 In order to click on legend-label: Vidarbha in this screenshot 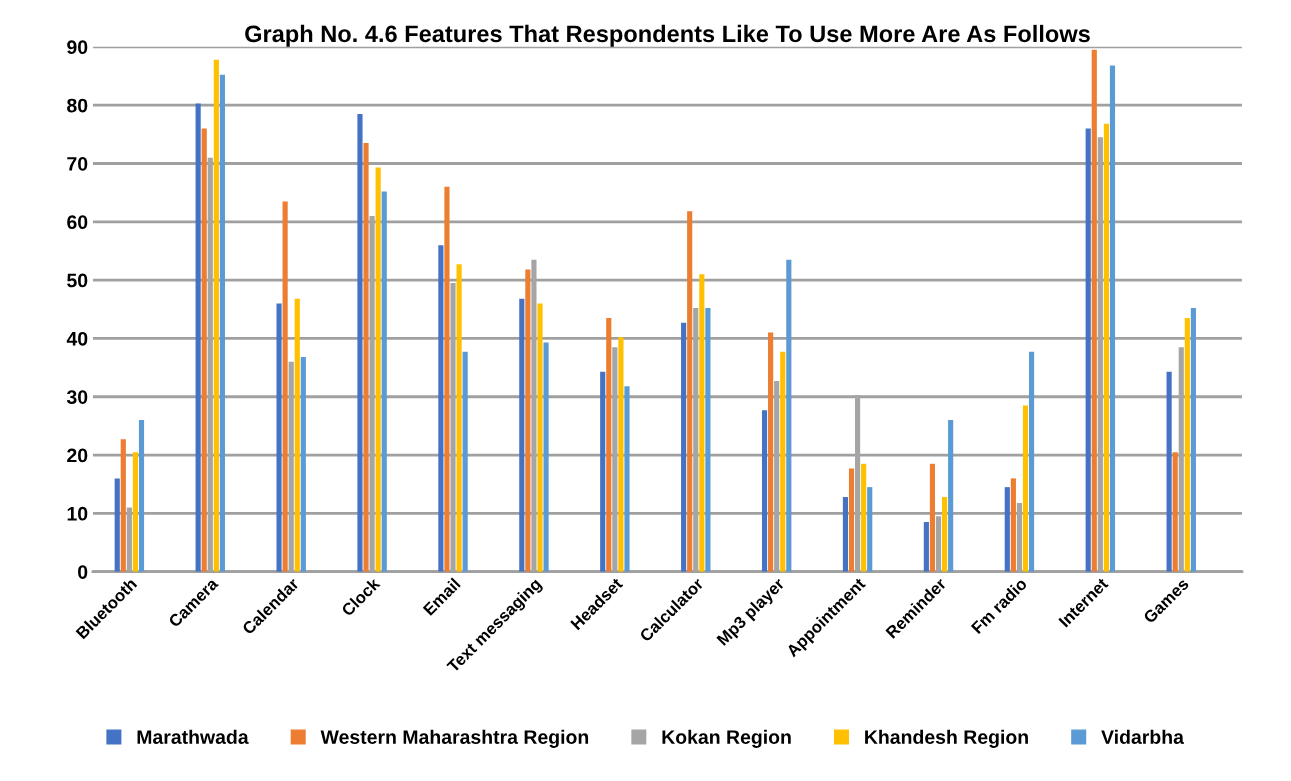, I will do `click(1143, 736)`.